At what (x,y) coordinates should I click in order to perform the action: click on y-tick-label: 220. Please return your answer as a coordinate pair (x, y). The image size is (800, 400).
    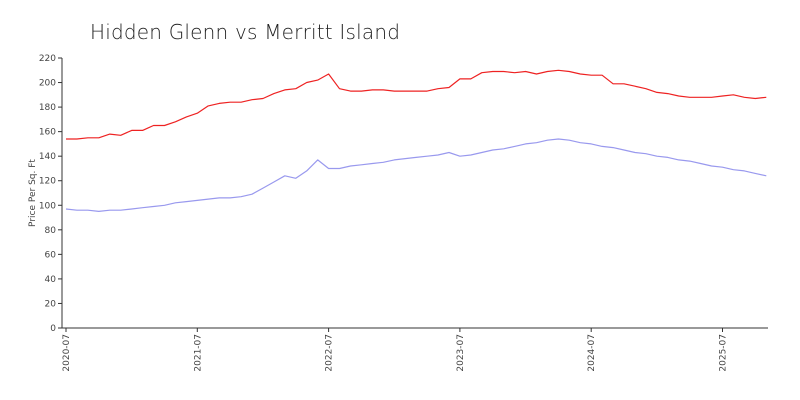
    Looking at the image, I should click on (47, 59).